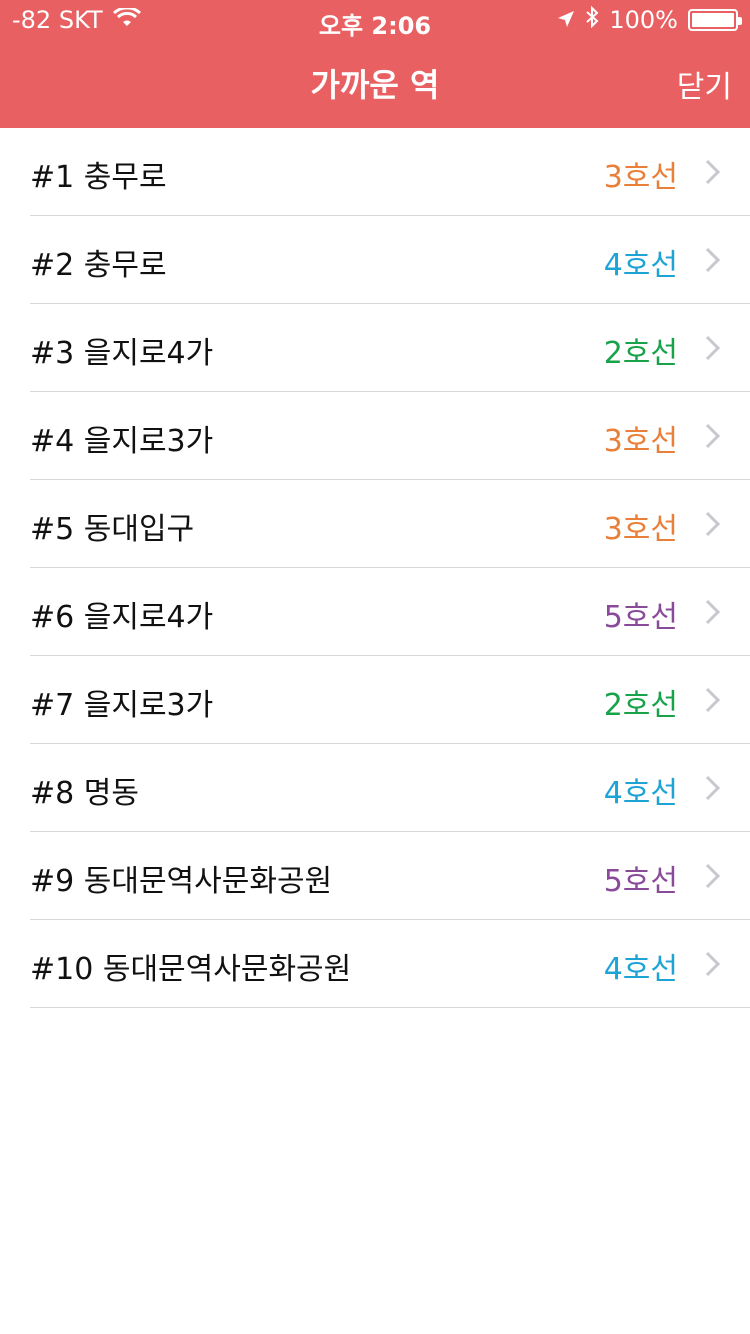  Describe the element at coordinates (375, 876) in the screenshot. I see `station-row: #9 동대문역사문화공원 5호선` at that location.